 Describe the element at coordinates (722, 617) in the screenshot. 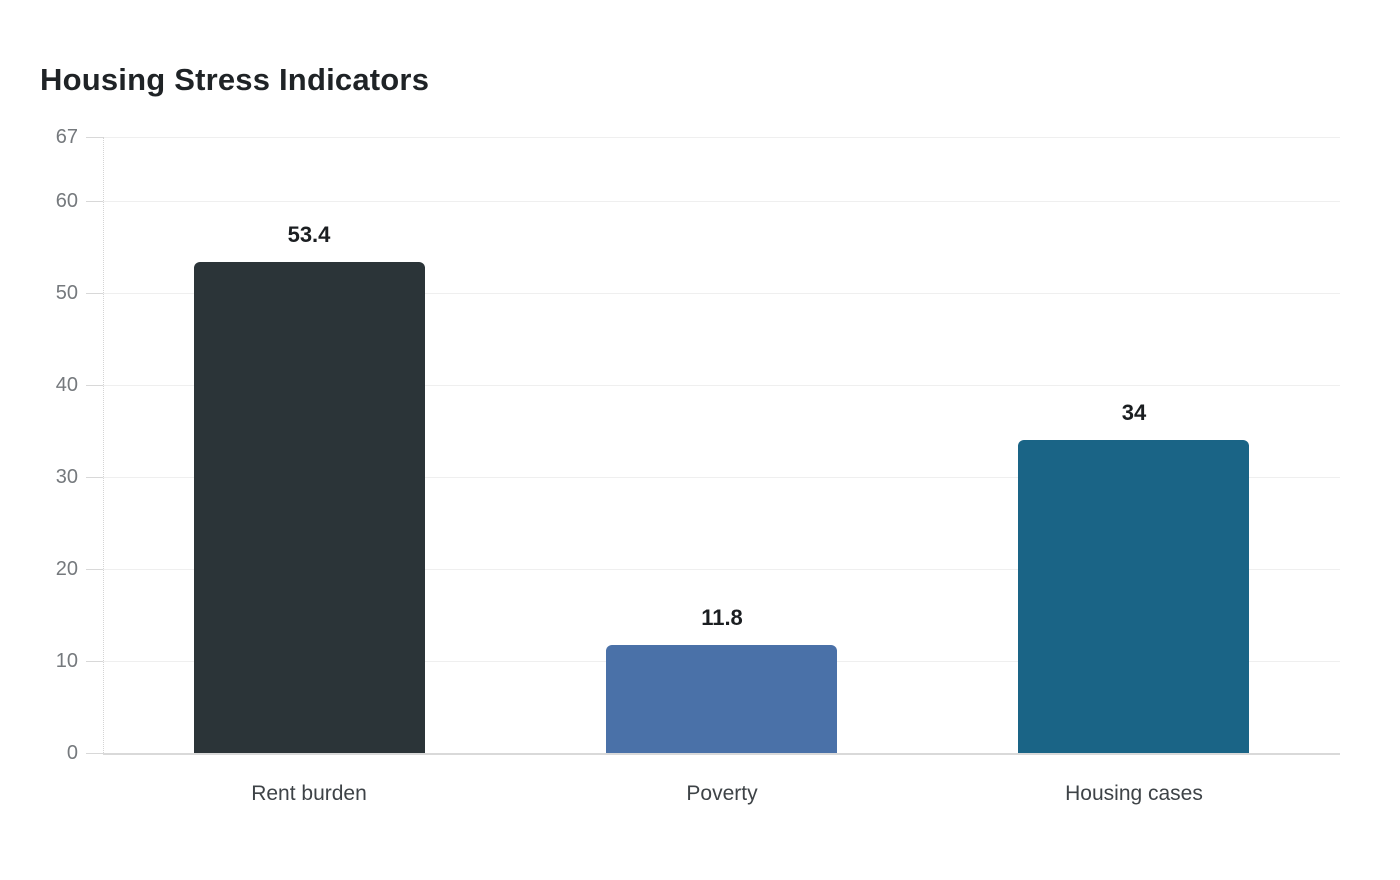

I see `bar-value-label: 11.8` at that location.